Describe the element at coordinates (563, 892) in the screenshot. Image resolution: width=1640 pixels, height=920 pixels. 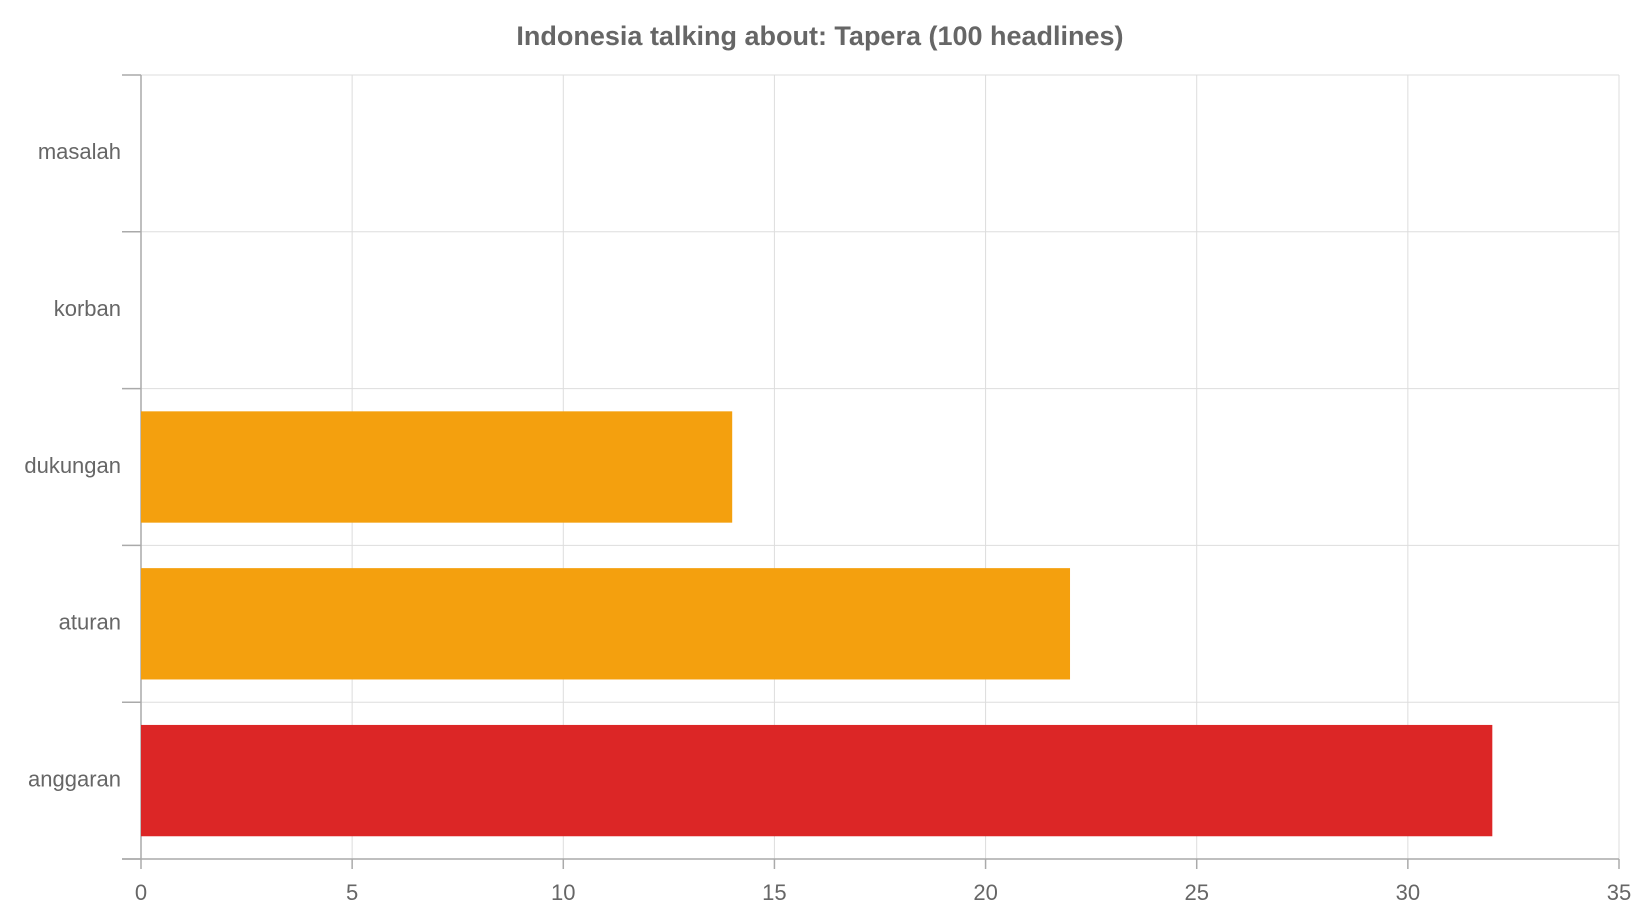
I see `x-tick-label: 10` at that location.